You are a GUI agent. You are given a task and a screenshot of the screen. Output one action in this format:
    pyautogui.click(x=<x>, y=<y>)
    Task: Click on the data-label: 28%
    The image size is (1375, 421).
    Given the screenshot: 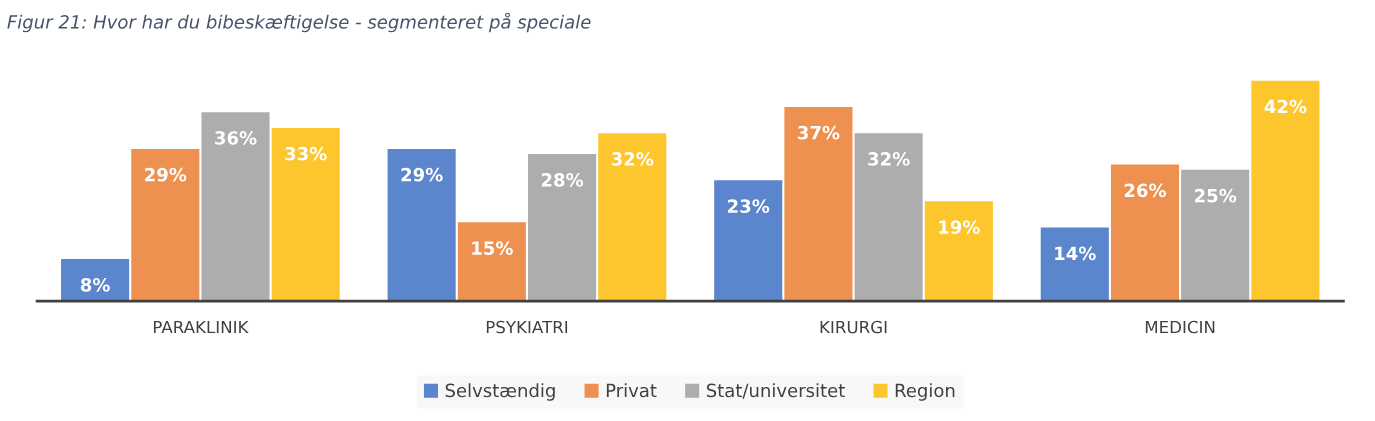 What is the action you would take?
    pyautogui.click(x=562, y=180)
    